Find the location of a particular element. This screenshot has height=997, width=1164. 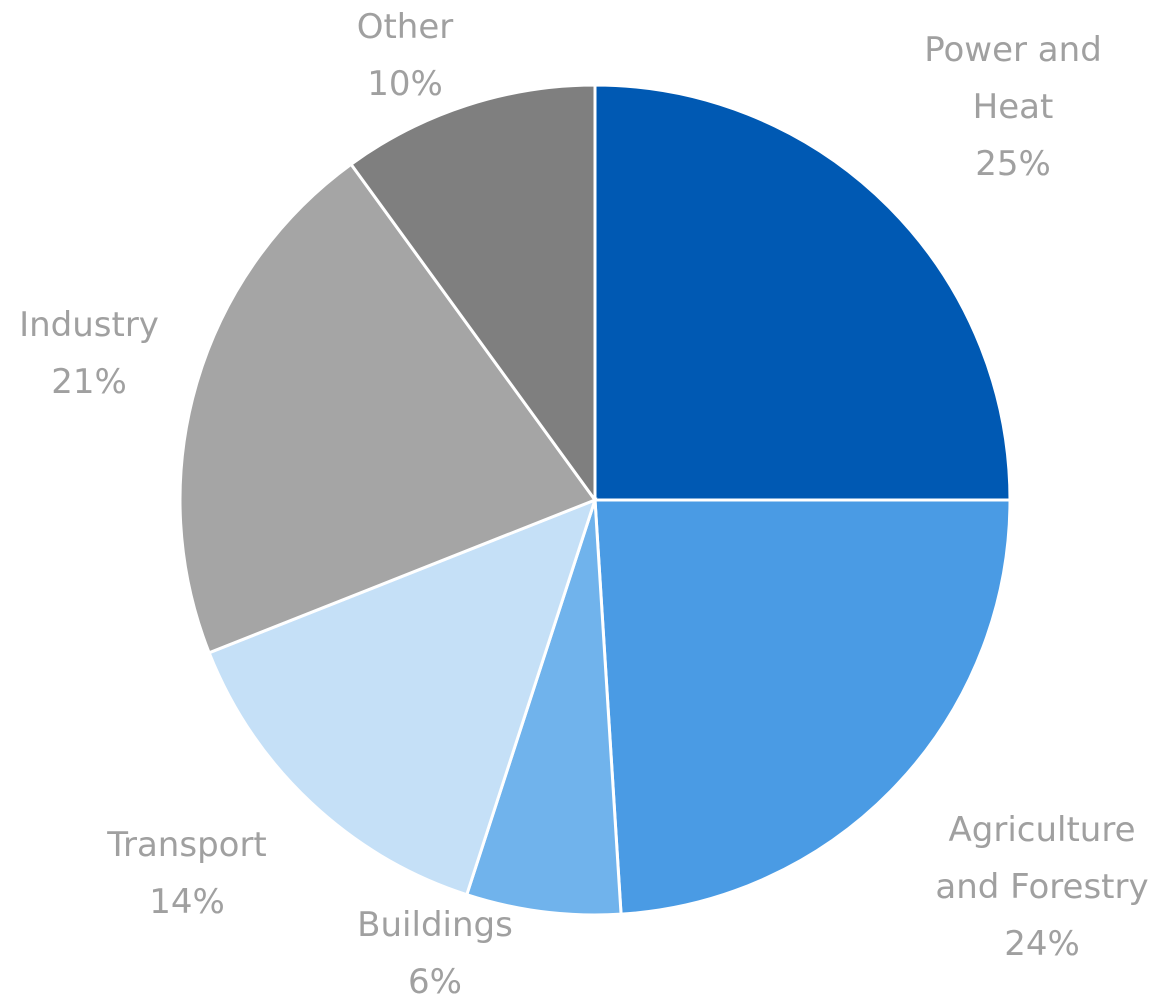

value-label: 25% is located at coordinates (1013, 164).